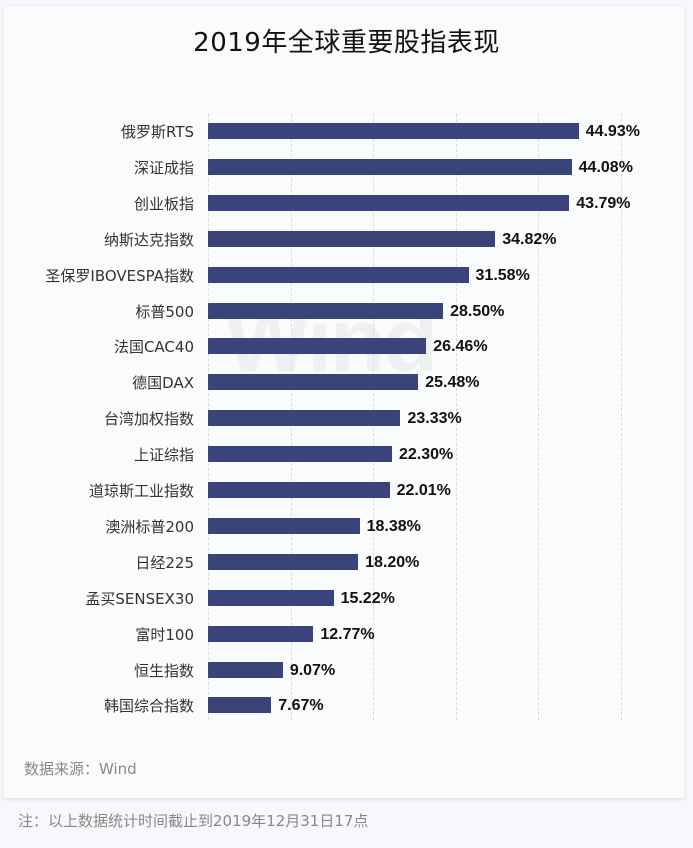 The height and width of the screenshot is (848, 693). What do you see at coordinates (301, 706) in the screenshot?
I see `value-label: 7.67%` at bounding box center [301, 706].